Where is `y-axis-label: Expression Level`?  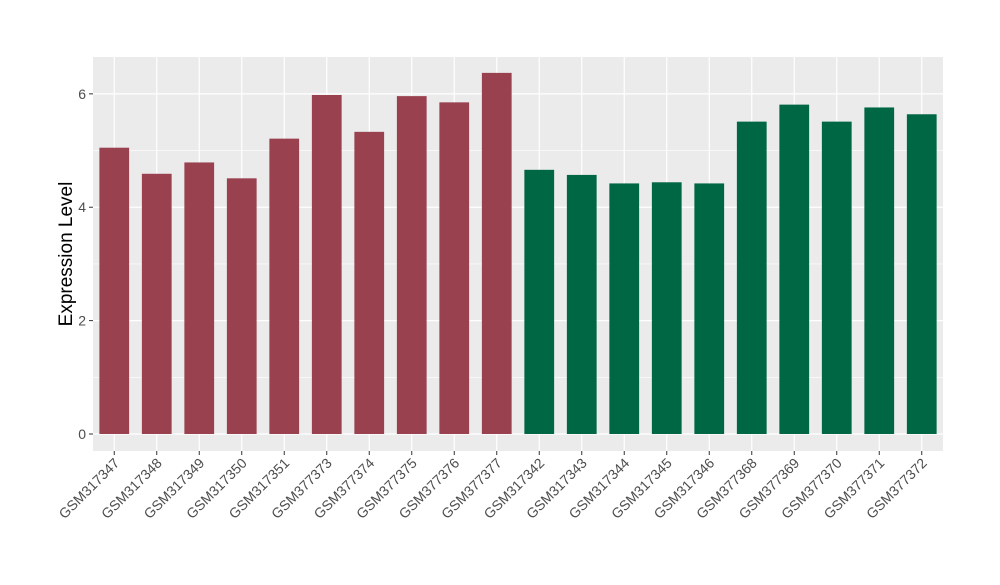 y-axis-label: Expression Level is located at coordinates (66, 254).